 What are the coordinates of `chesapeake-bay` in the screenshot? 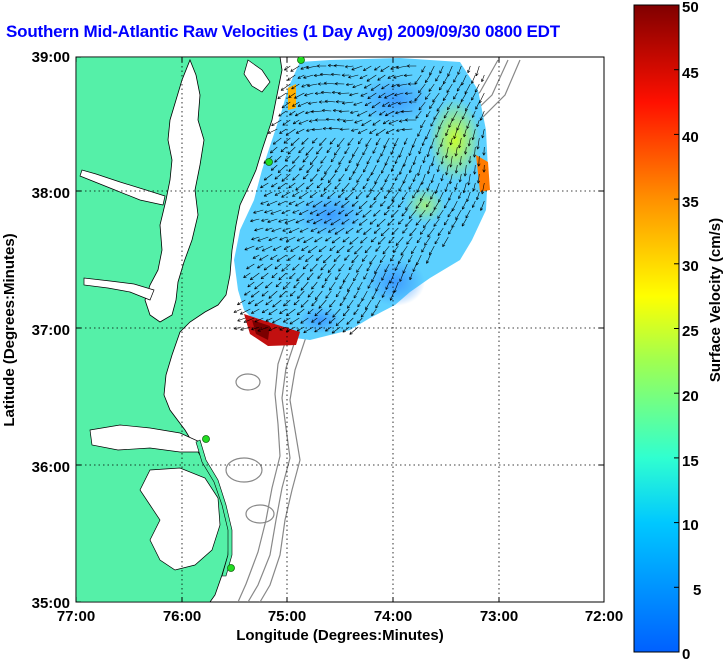 It's located at (174, 190).